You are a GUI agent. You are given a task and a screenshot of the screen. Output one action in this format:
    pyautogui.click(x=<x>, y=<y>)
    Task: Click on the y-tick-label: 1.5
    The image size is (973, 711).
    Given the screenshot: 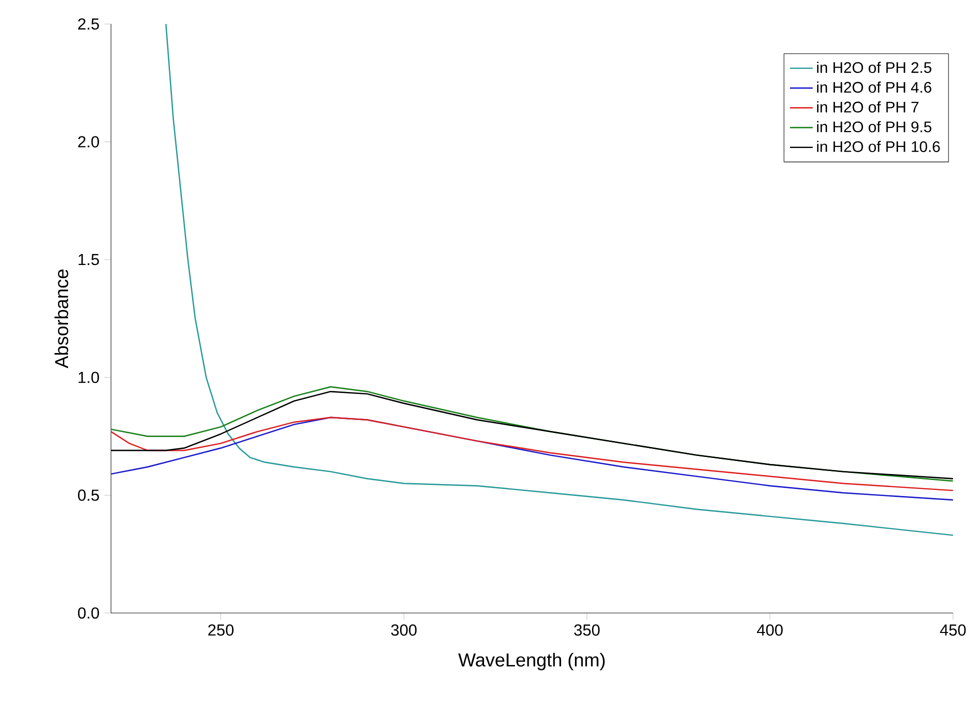 What is the action you would take?
    pyautogui.click(x=88, y=260)
    